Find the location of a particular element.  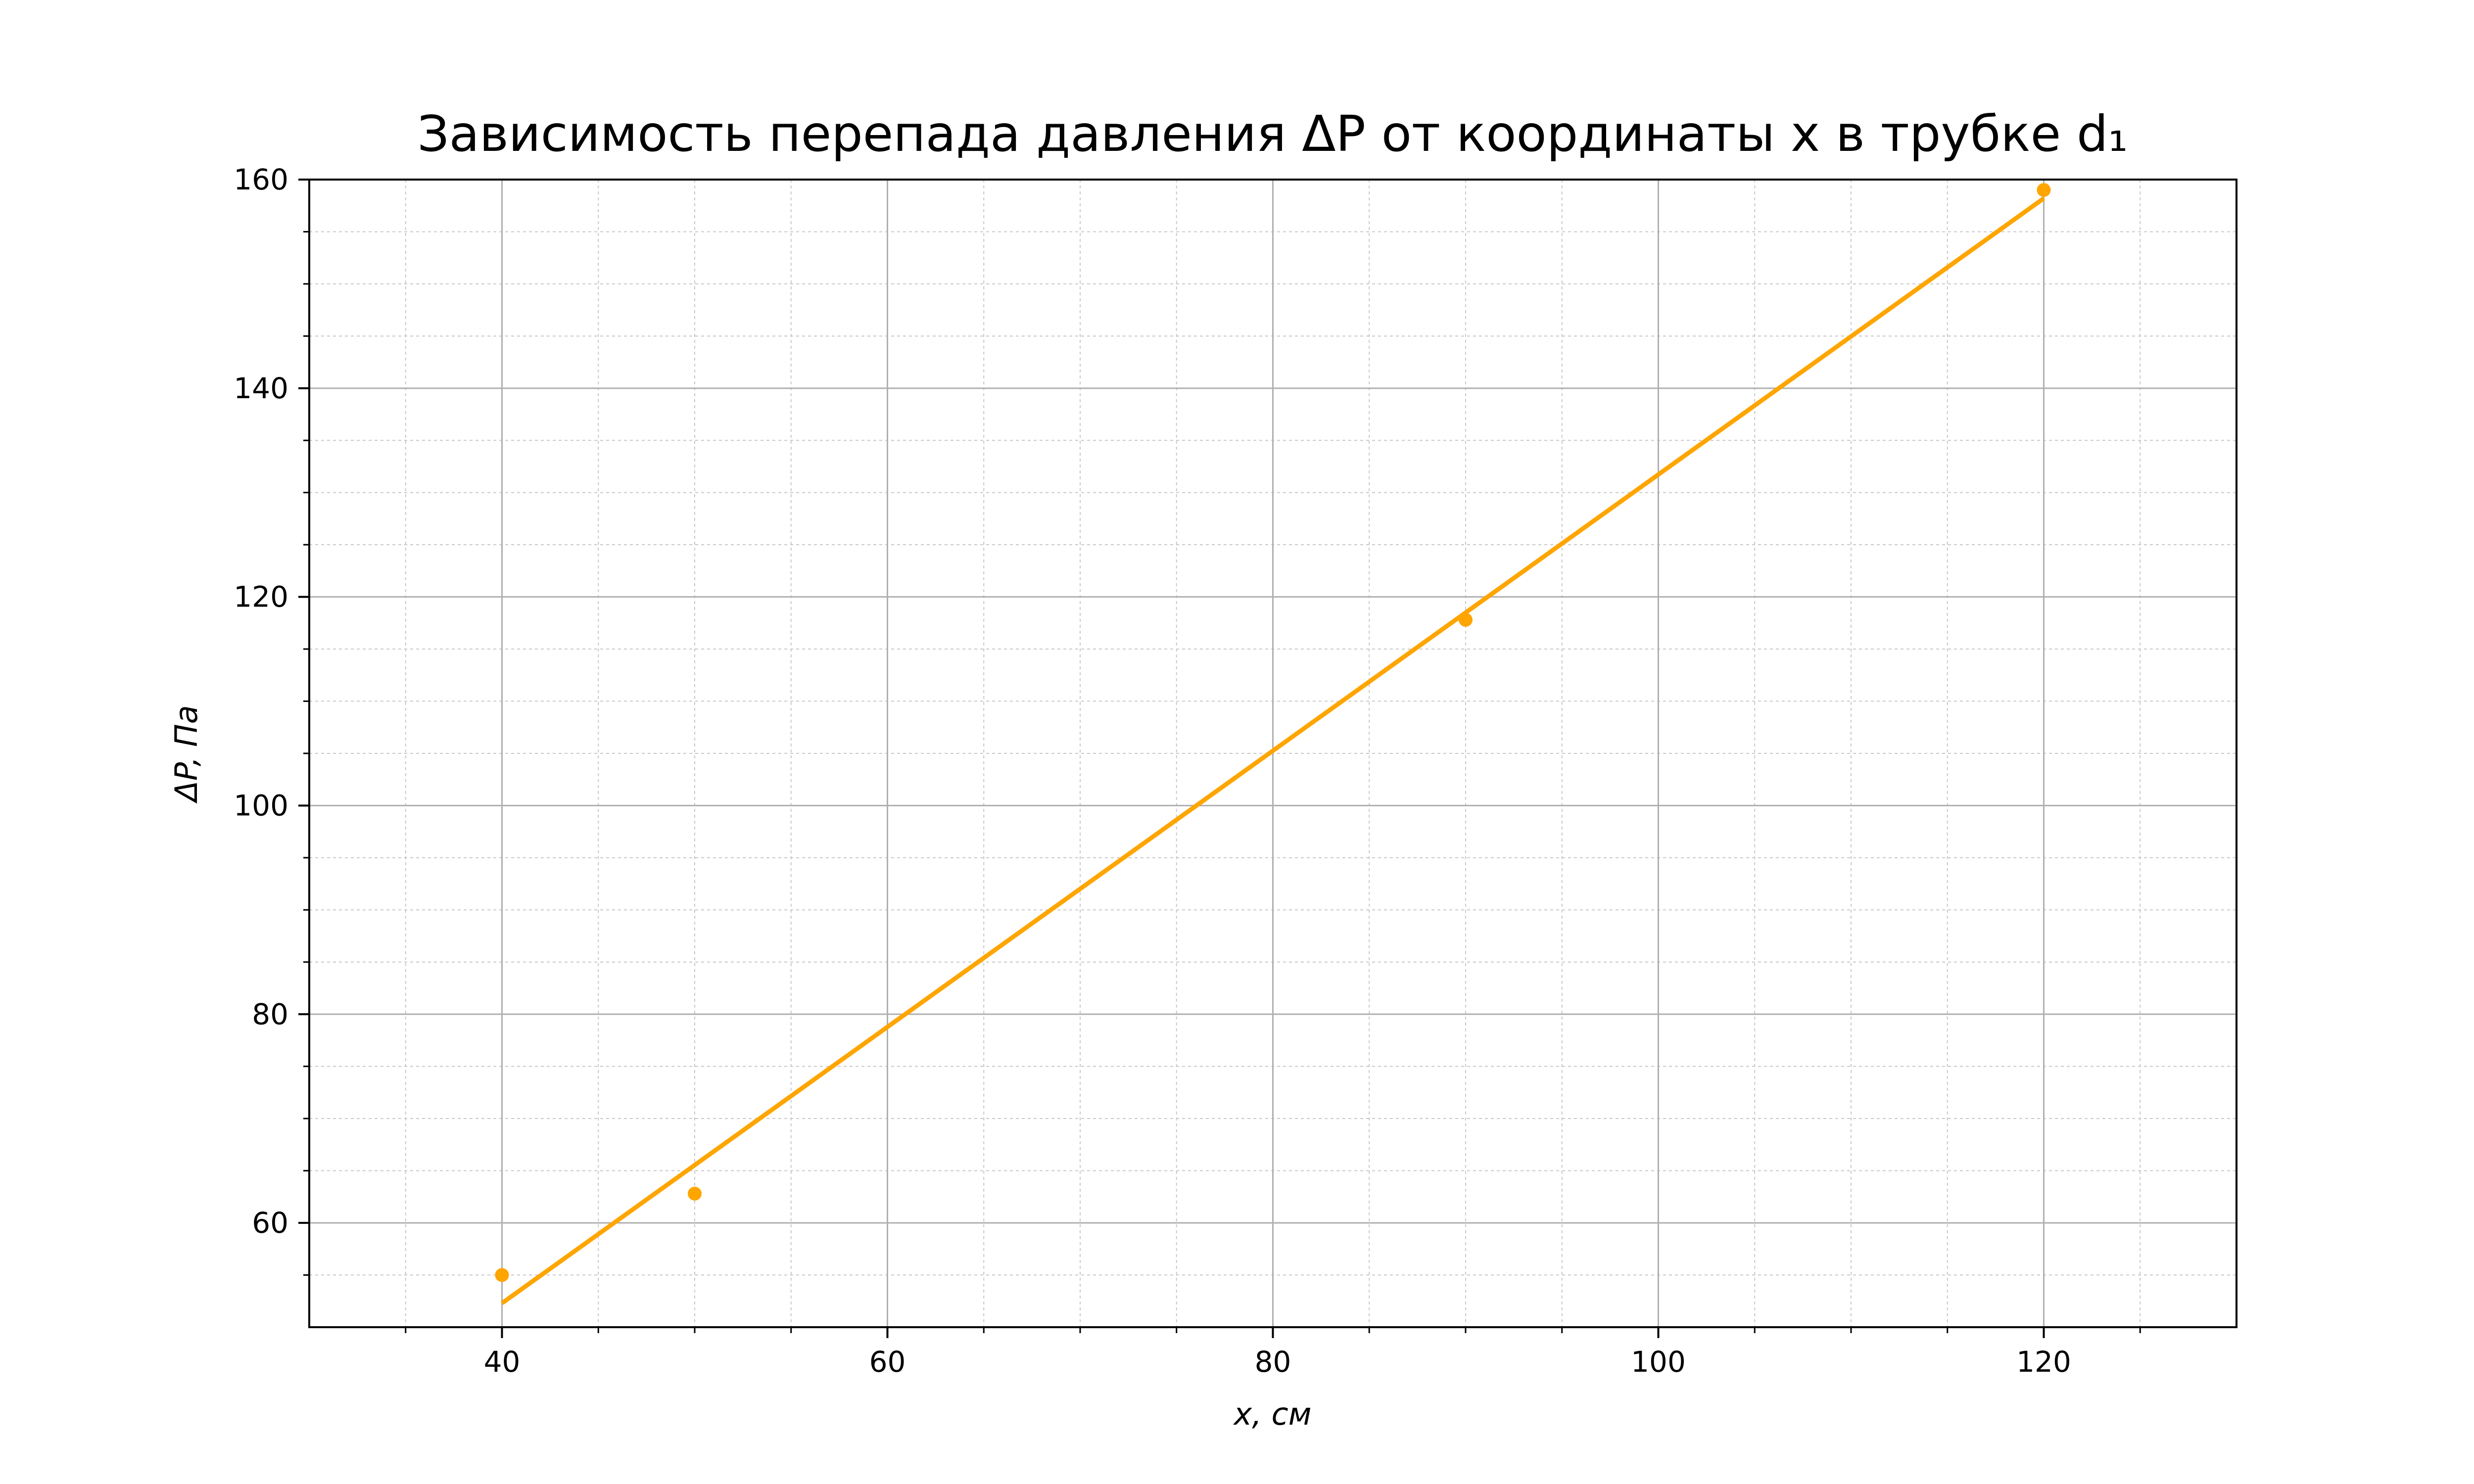

y-tick-label: 140 is located at coordinates (261, 388).